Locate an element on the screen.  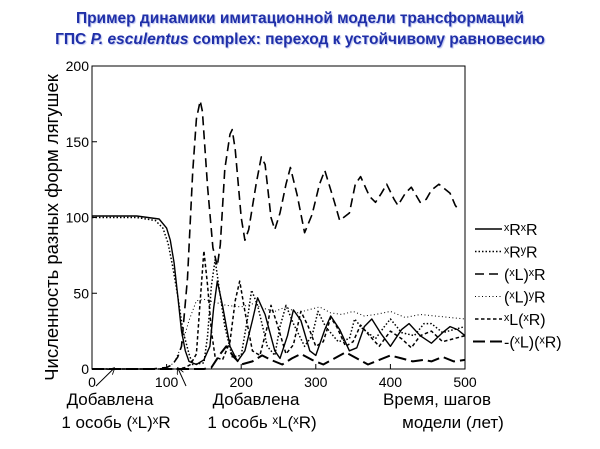
x-tick-label: 100 is located at coordinates (167, 382).